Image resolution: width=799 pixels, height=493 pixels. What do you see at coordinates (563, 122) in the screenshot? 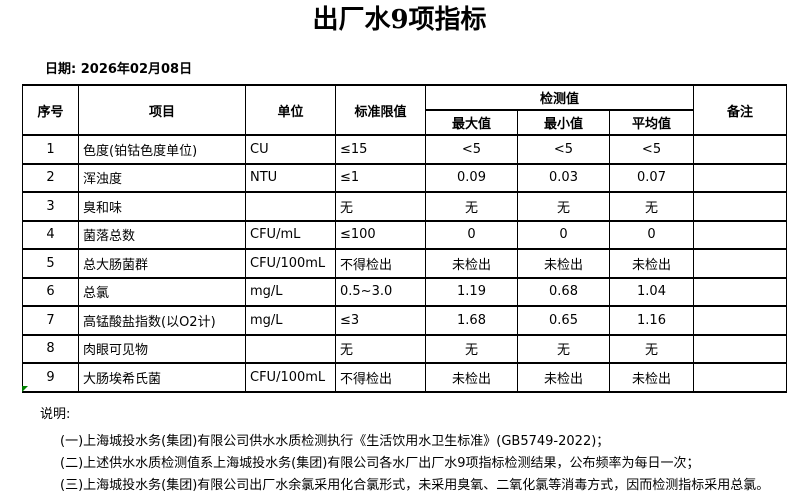
I see `header-min: 最小值` at bounding box center [563, 122].